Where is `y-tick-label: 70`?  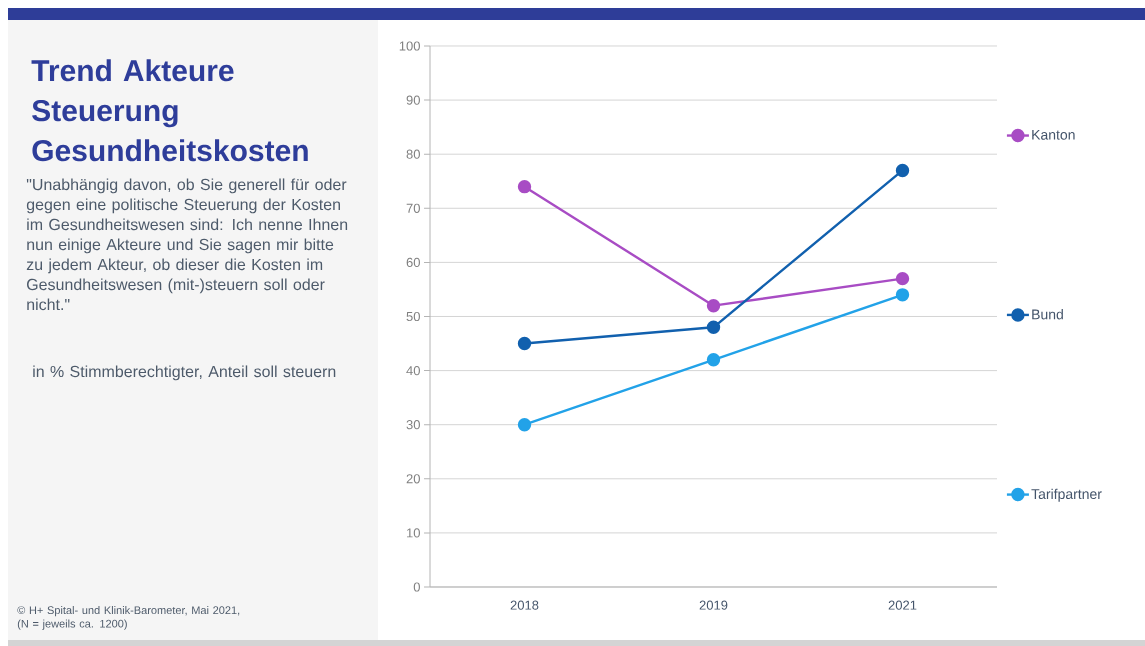 y-tick-label: 70 is located at coordinates (413, 208).